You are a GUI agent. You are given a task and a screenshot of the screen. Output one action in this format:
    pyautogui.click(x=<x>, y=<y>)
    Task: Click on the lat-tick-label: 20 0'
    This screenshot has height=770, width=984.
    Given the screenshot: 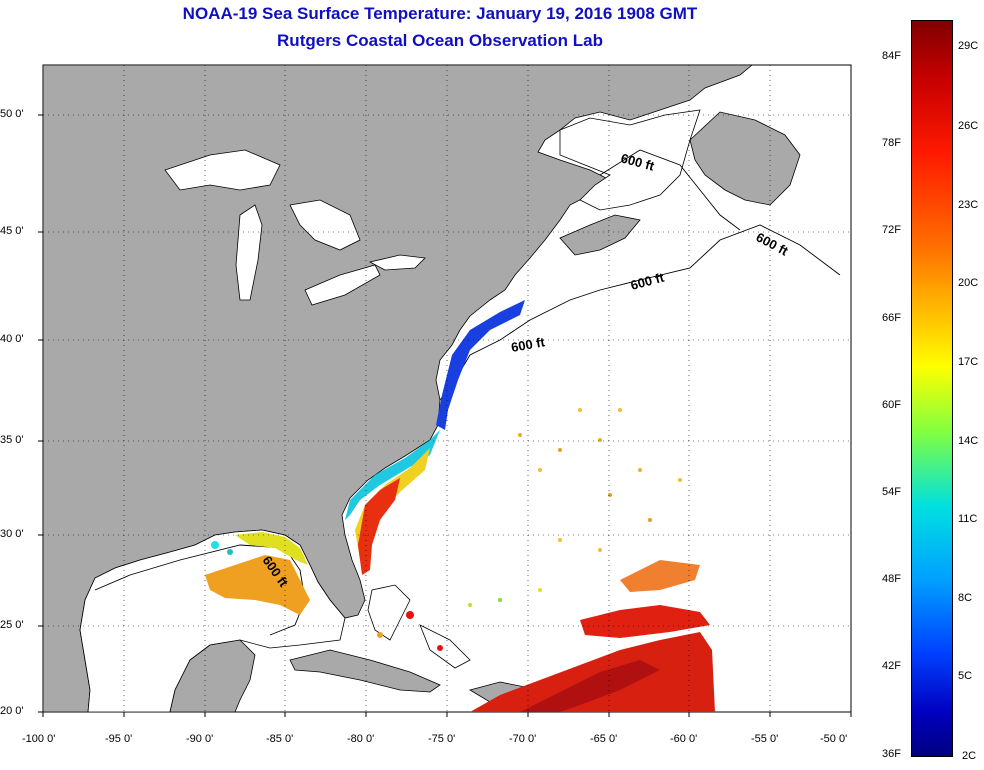 What is the action you would take?
    pyautogui.click(x=12, y=711)
    